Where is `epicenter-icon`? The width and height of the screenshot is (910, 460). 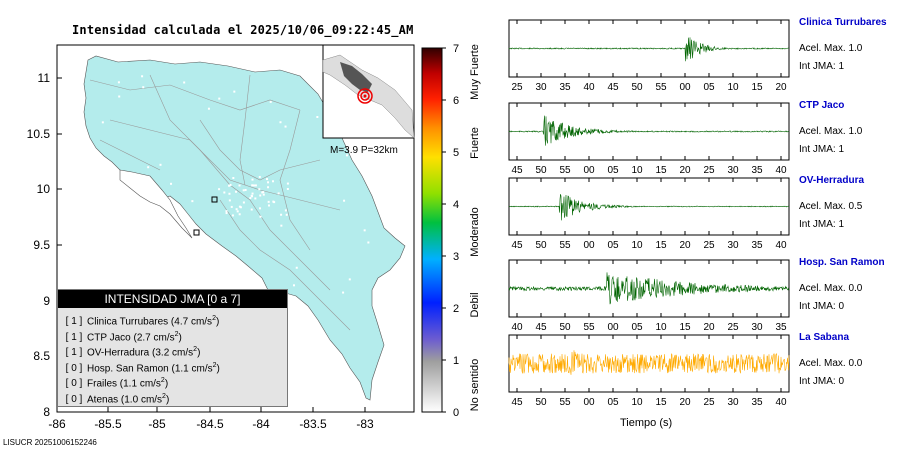
epicenter-icon is located at coordinates (365, 96).